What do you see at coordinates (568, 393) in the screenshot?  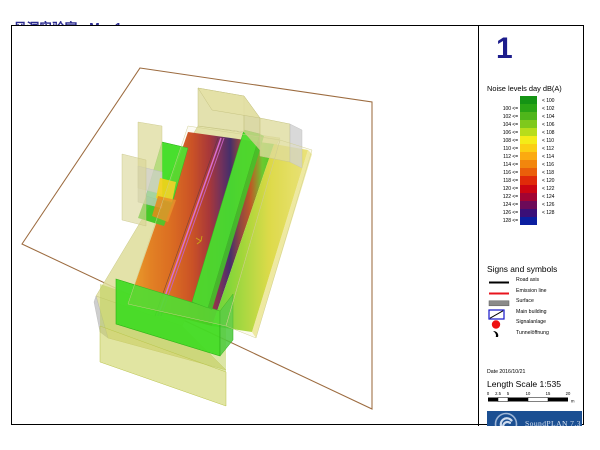 I see `scale-tick-label: 20` at bounding box center [568, 393].